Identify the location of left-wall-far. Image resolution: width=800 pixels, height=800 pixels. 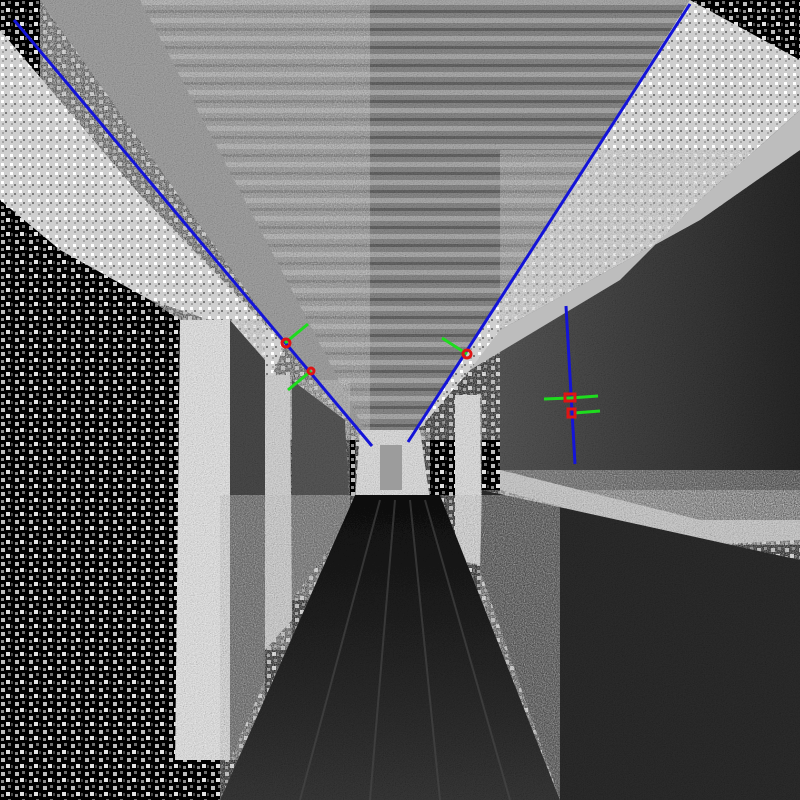
(321, 490).